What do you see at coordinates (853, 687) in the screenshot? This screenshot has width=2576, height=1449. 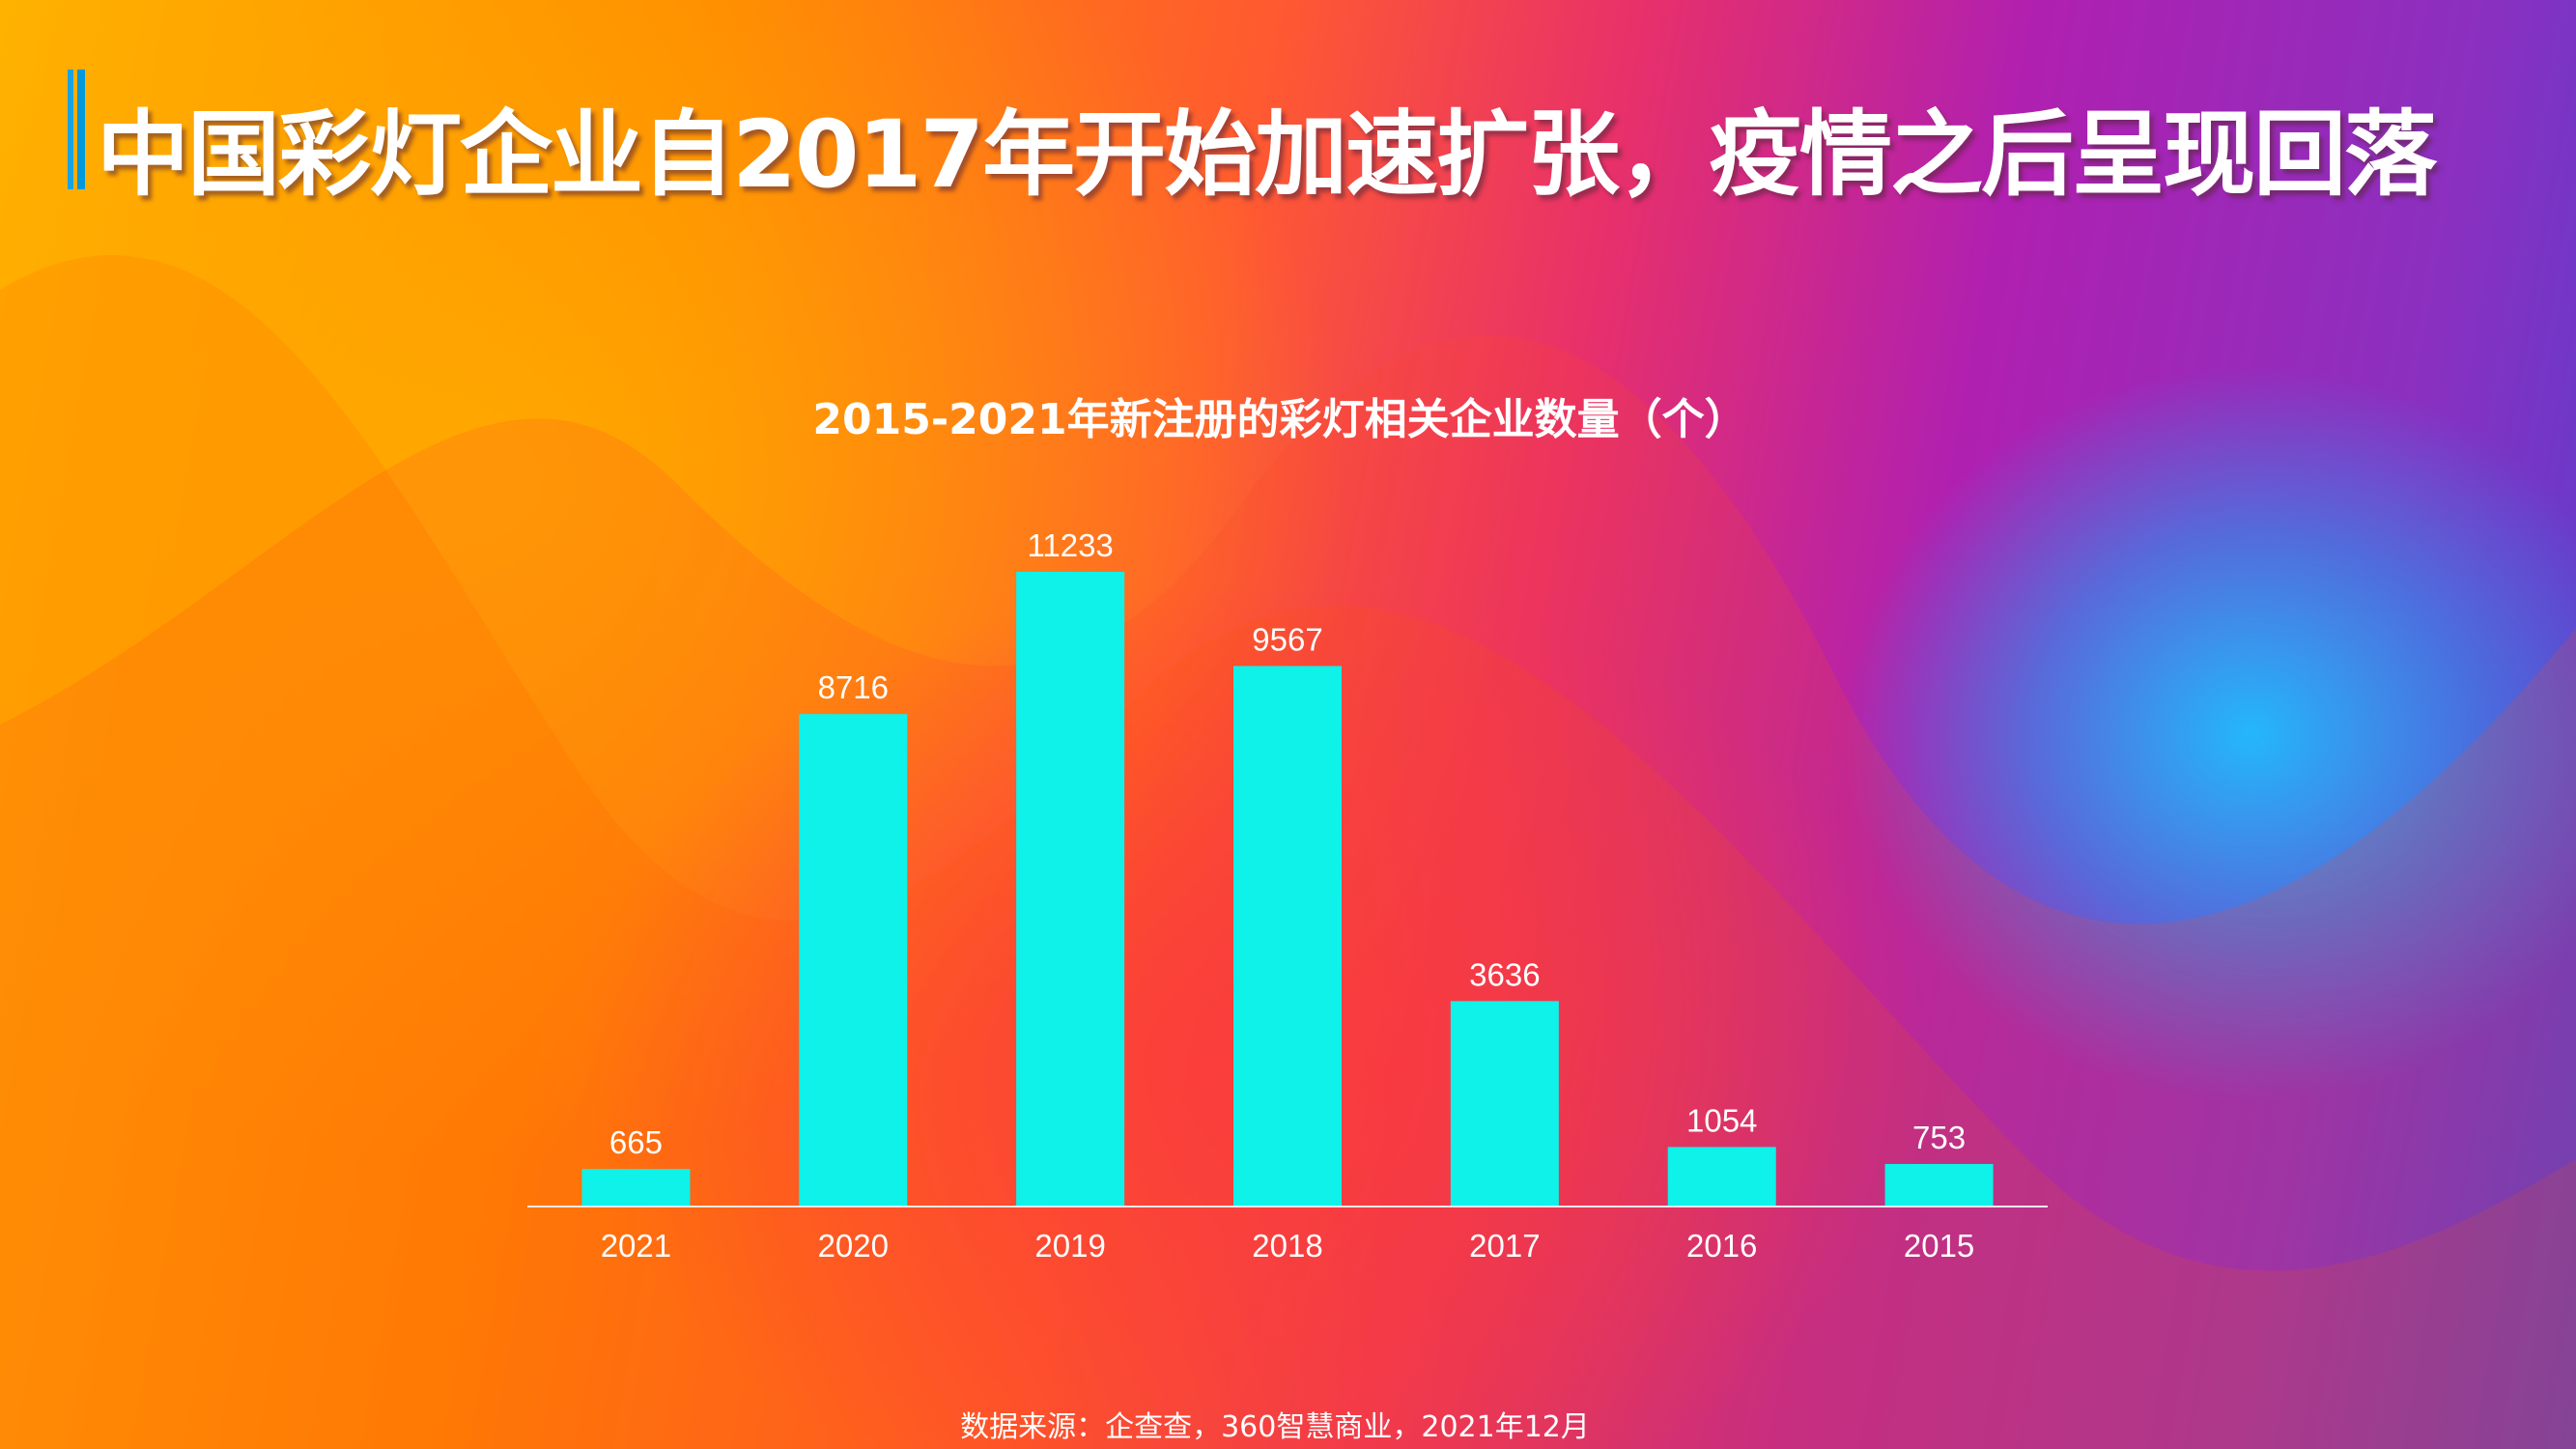 I see `data-label: 8716` at bounding box center [853, 687].